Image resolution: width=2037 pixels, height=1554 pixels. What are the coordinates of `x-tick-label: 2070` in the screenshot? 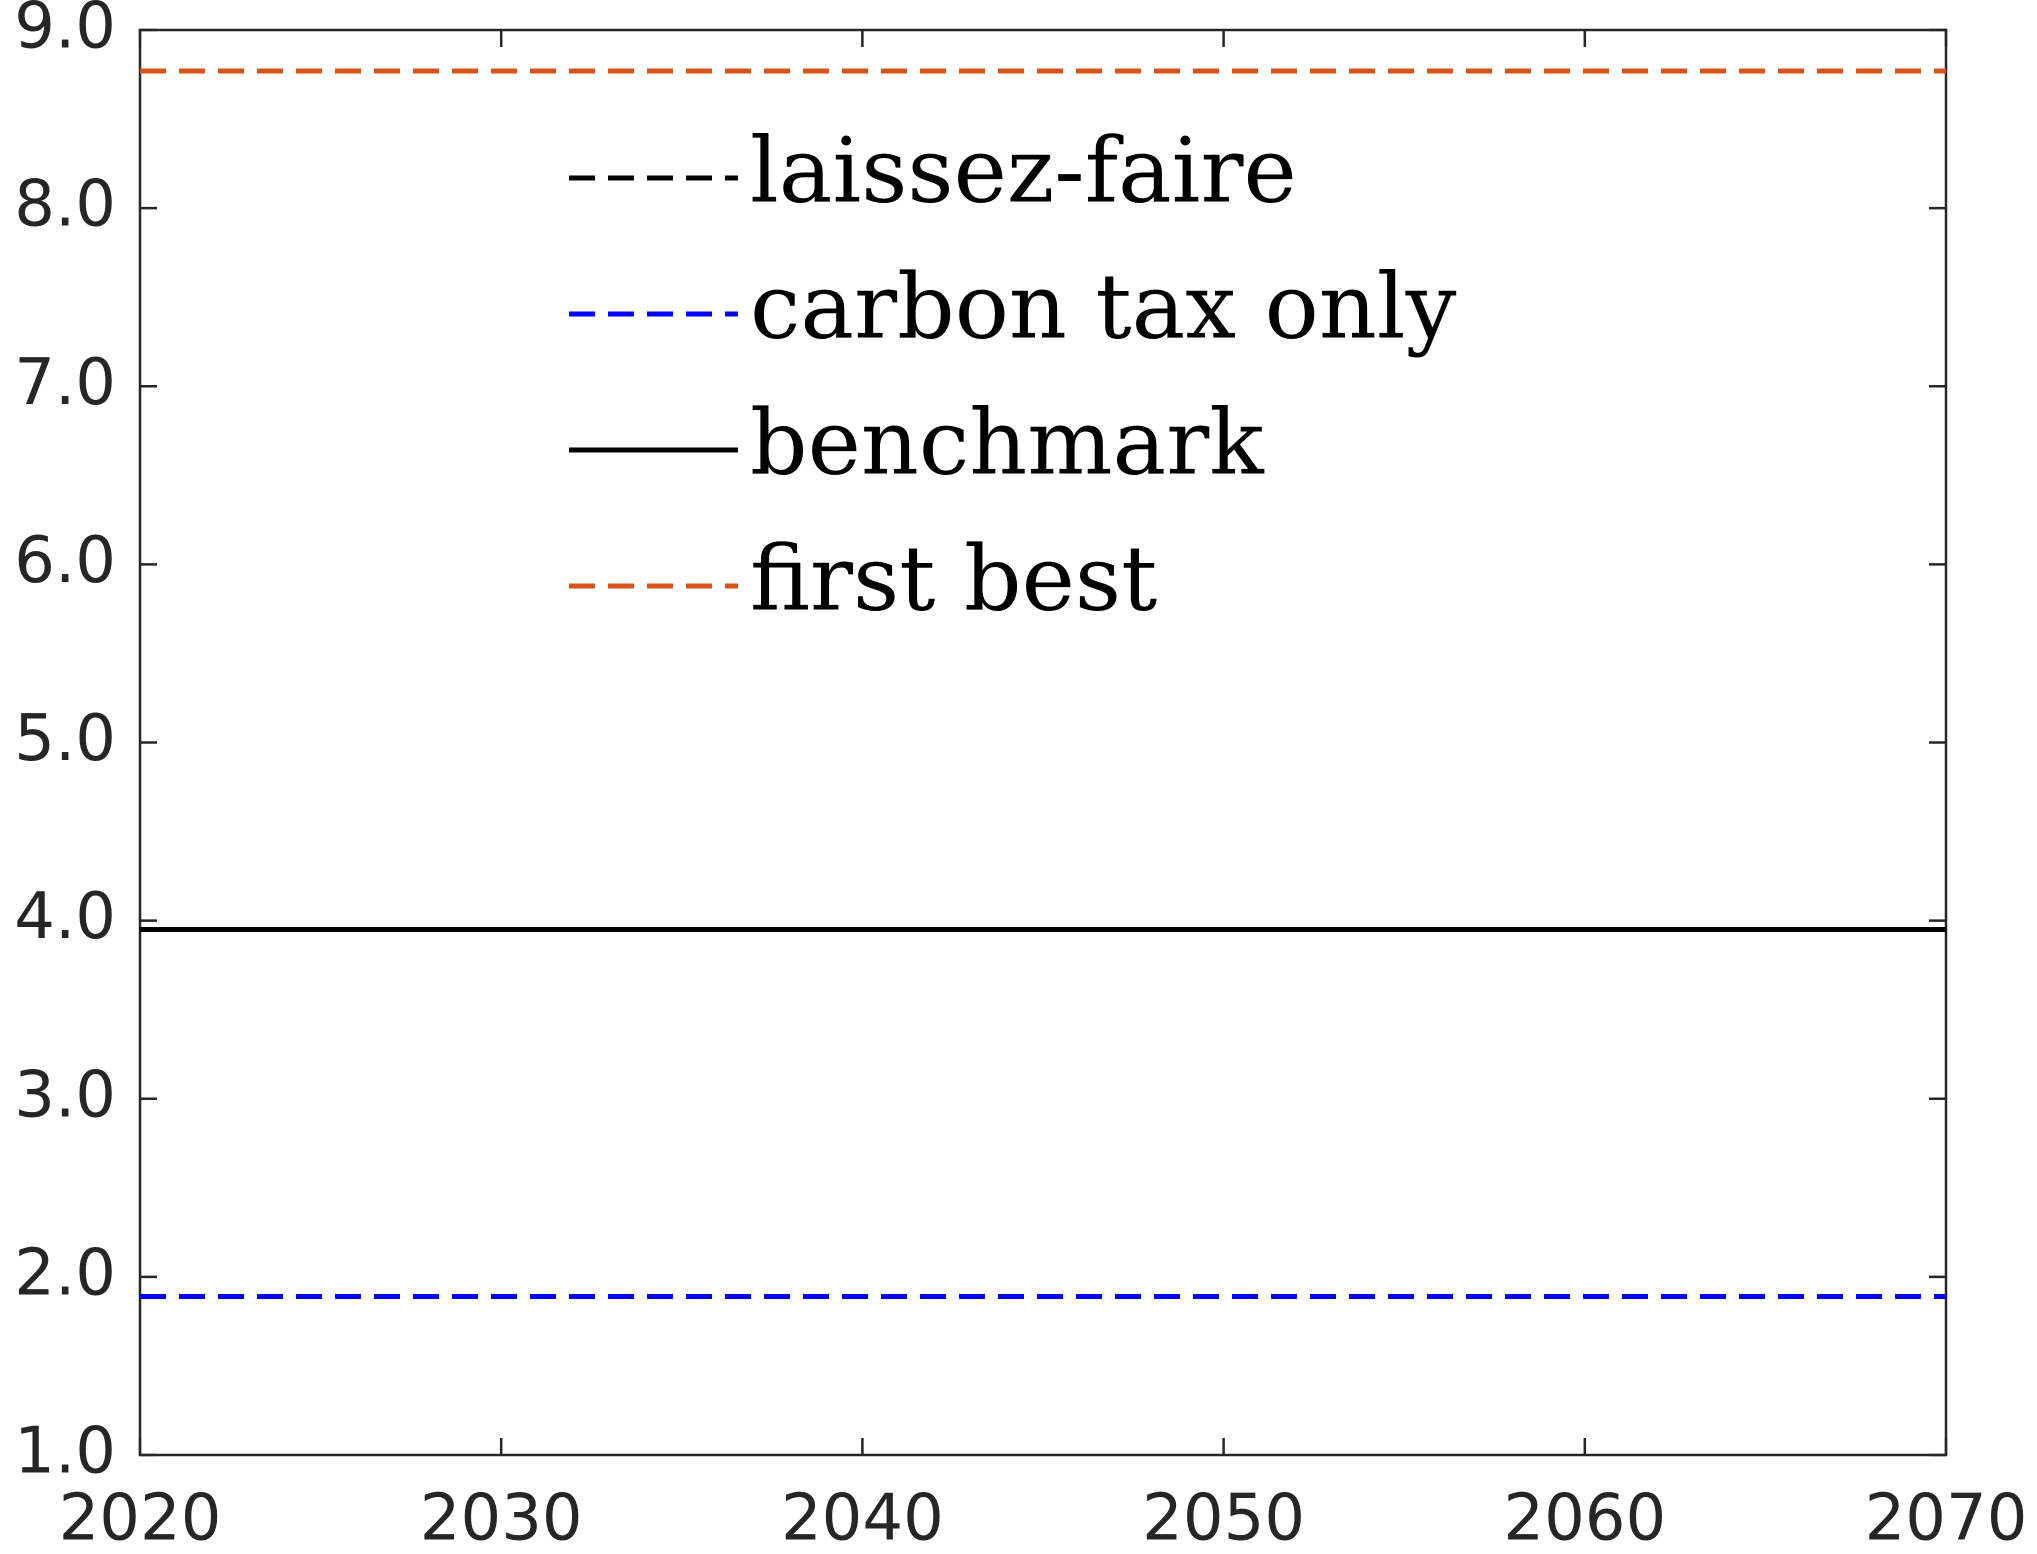 It's located at (1946, 1518).